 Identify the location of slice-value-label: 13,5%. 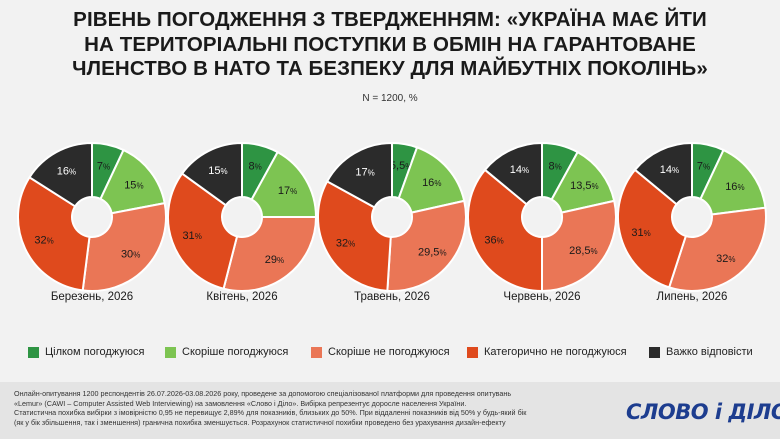
(584, 186).